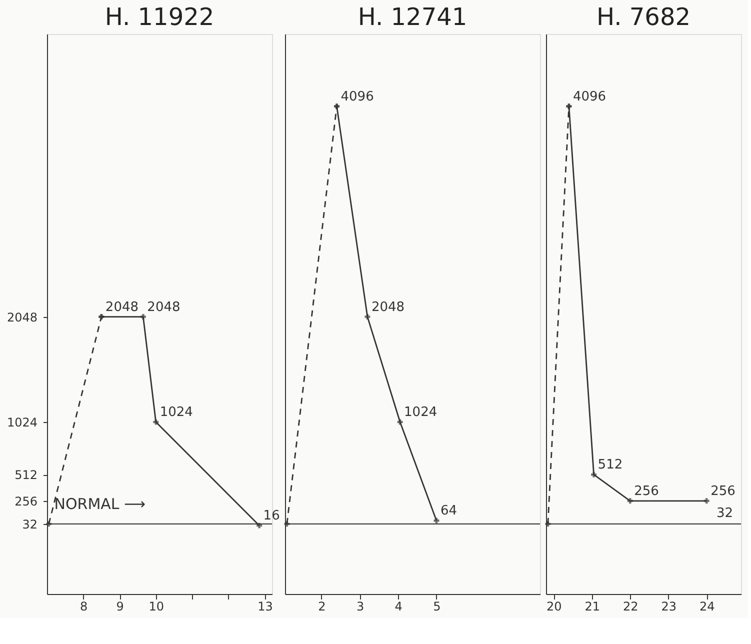 The height and width of the screenshot is (644, 751). I want to click on x-tick-label: 10, so click(156, 607).